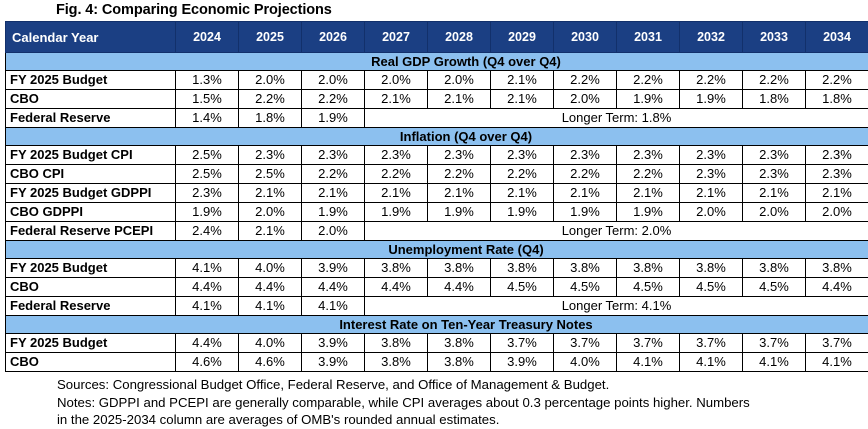 Image resolution: width=868 pixels, height=429 pixels. I want to click on section-header-row: Interest Rate on Ten-Year Treasury Notes, so click(437, 325).